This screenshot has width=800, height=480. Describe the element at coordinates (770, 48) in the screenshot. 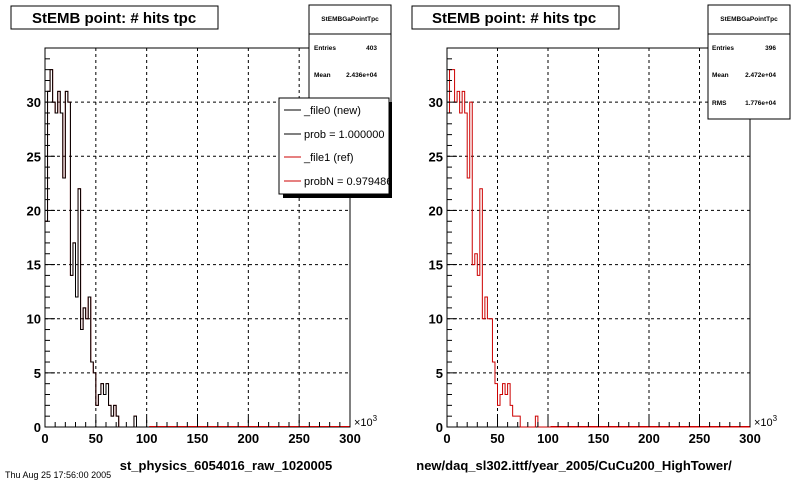

I see `stats-value-entries: 396` at that location.